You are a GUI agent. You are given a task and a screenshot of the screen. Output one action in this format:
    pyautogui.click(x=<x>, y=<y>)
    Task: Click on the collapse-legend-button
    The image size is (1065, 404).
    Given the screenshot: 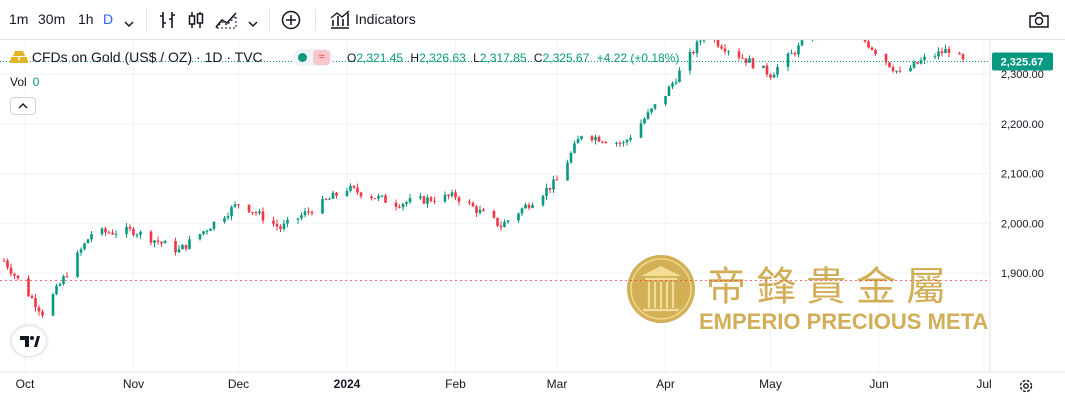 What is the action you would take?
    pyautogui.click(x=23, y=106)
    